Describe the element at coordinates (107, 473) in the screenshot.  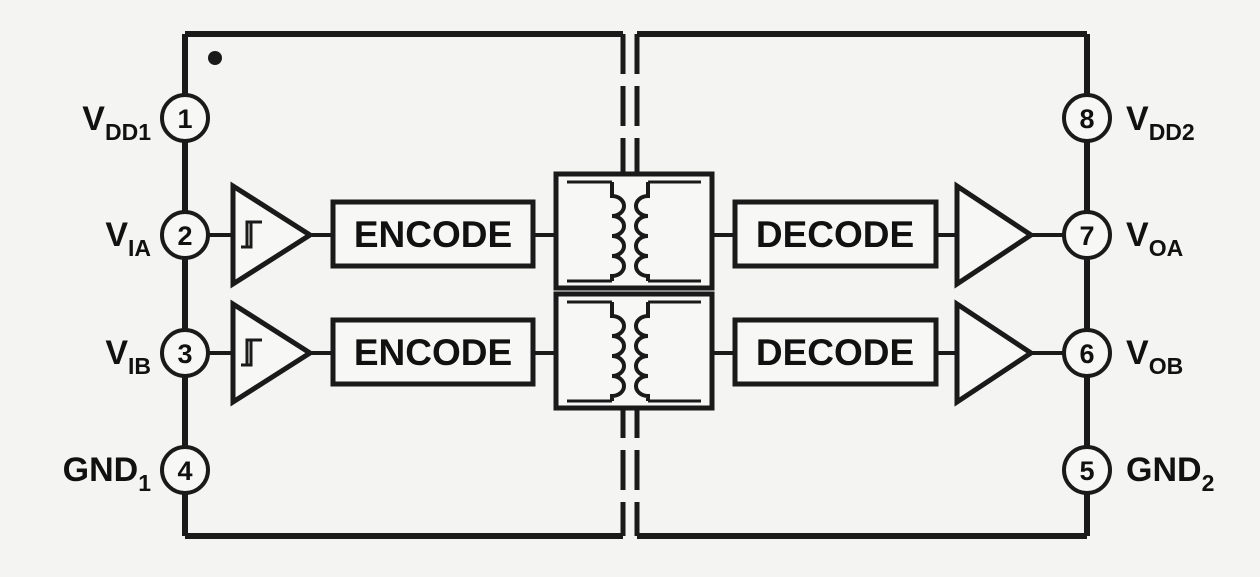
I see `pin-label-gnd1: GND1` at that location.